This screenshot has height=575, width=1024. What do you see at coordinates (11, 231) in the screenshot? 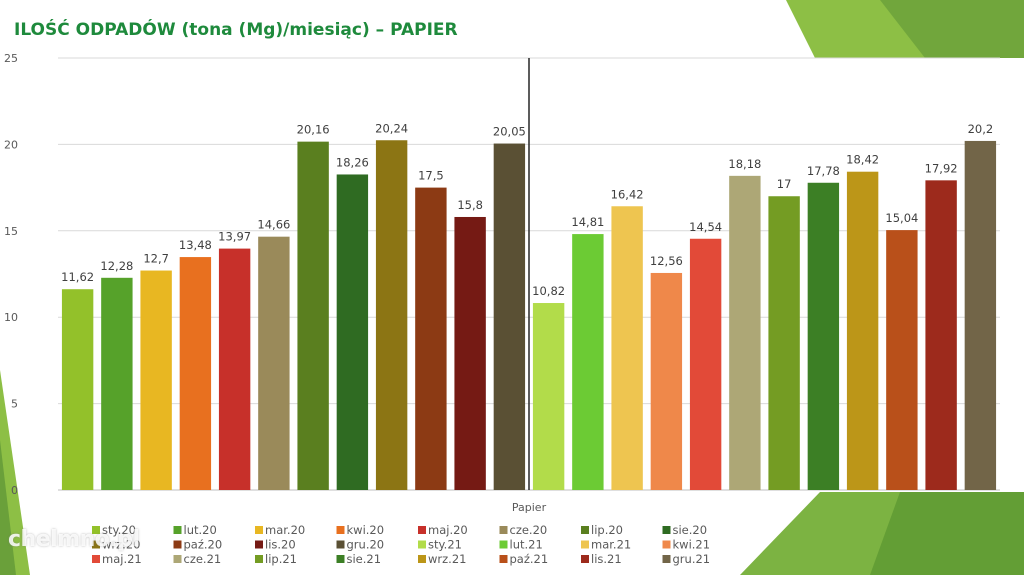
I see `y-tick-label: 15` at bounding box center [11, 231].